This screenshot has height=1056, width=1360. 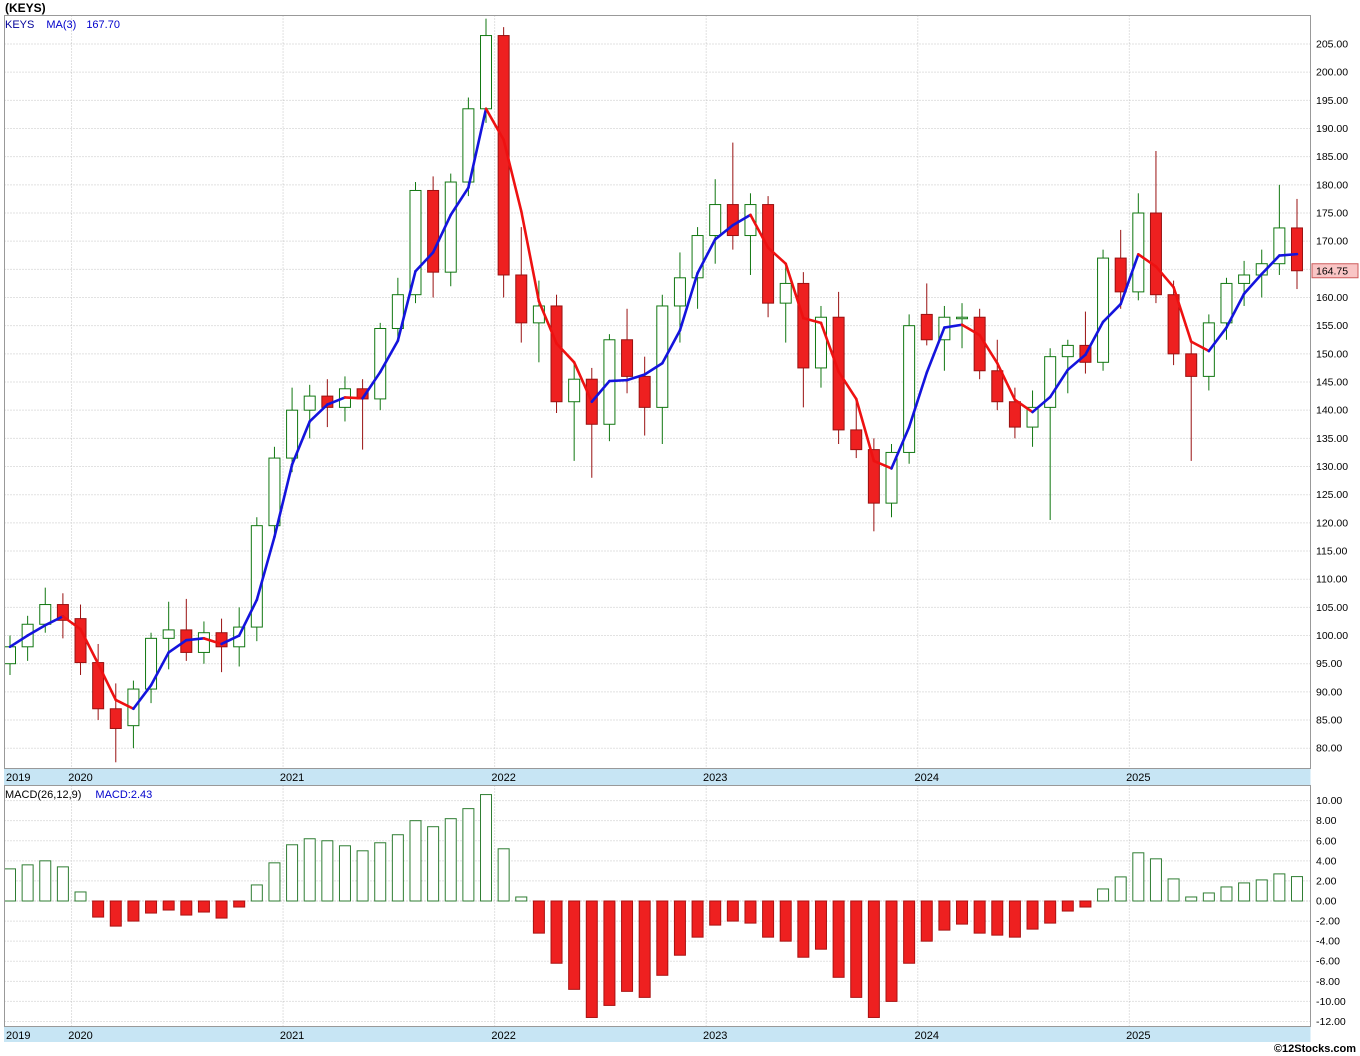 What do you see at coordinates (1328, 922) in the screenshot?
I see `svg-text: -2.00` at bounding box center [1328, 922].